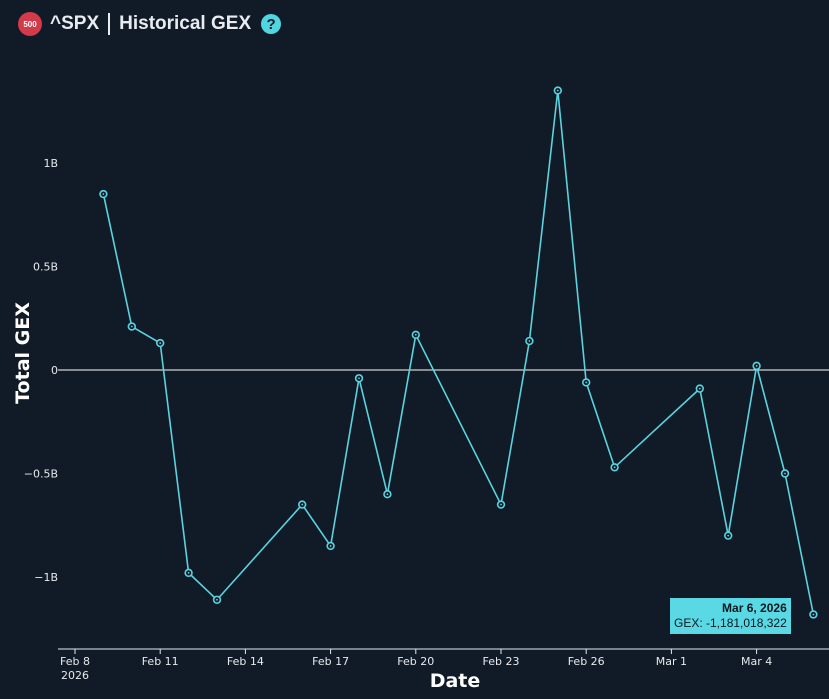  I want to click on y-axis-ticks: 1B 0.5B 0 −0.5B −1B, so click(41, 370).